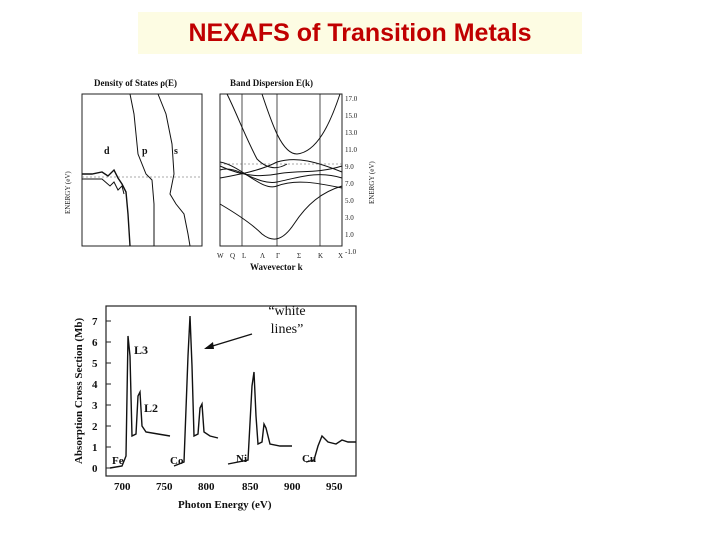 The height and width of the screenshot is (540, 720). I want to click on x-tick: 800, so click(206, 487).